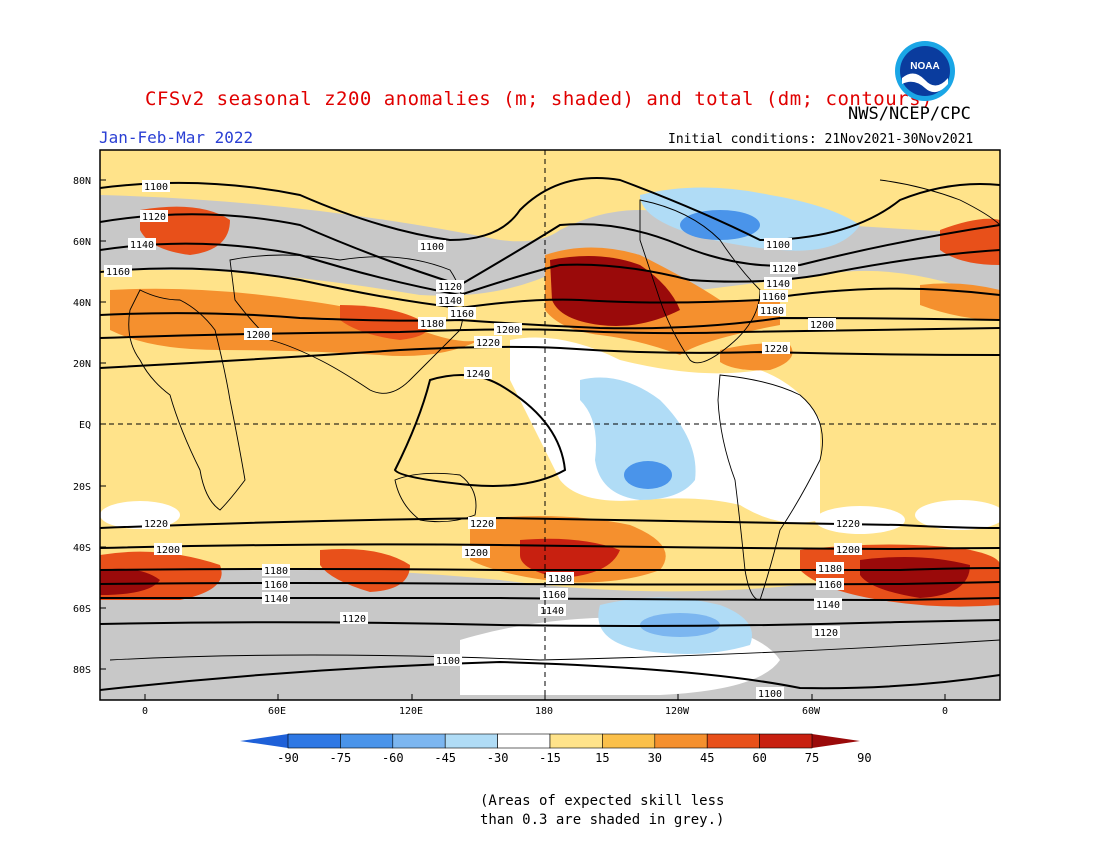  What do you see at coordinates (277, 711) in the screenshot?
I see `lon-label: 60E` at bounding box center [277, 711].